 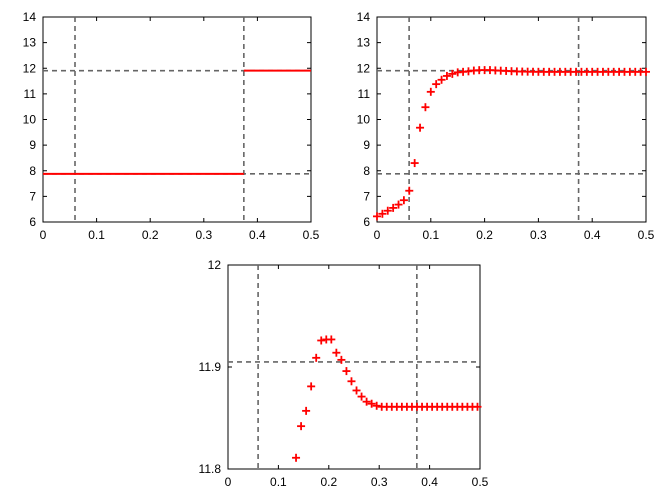 What do you see at coordinates (210, 469) in the screenshot?
I see `y-tick-label: 11.8` at bounding box center [210, 469].